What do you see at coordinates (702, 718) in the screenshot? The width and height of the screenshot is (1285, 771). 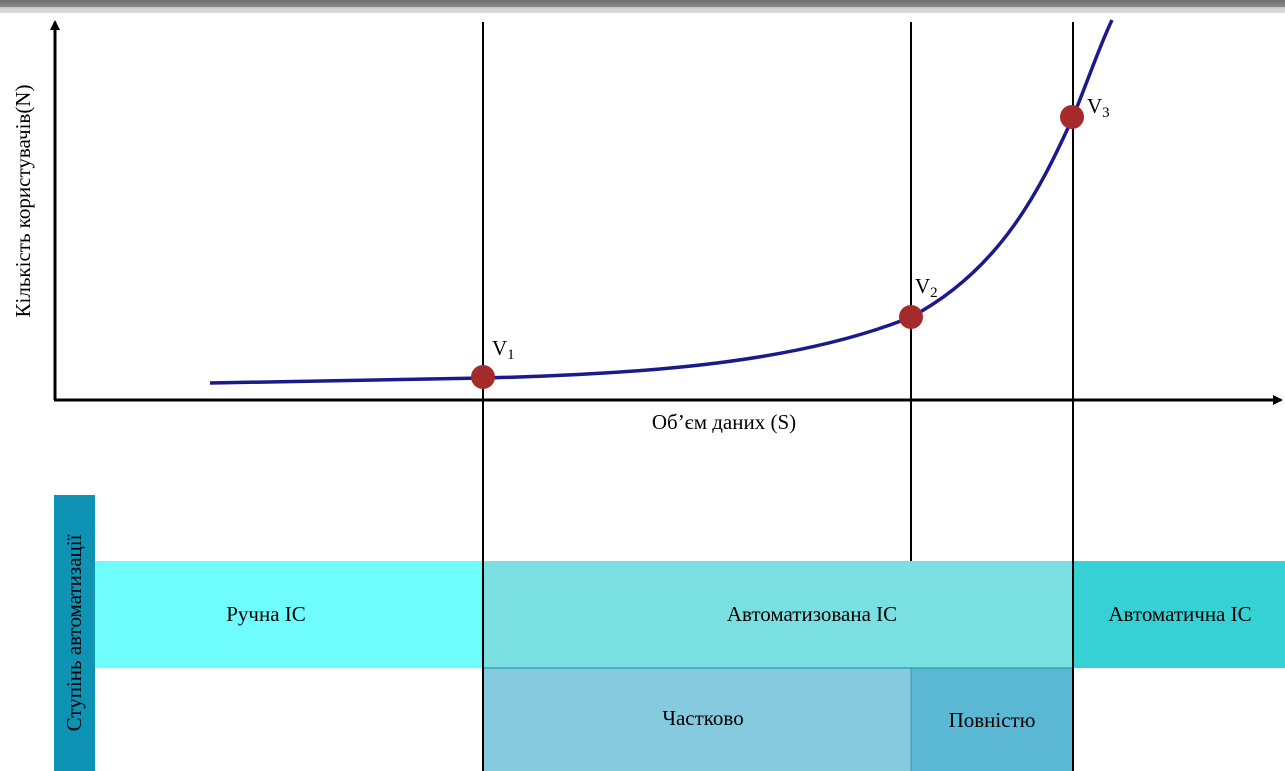 I see `band-partial-label: Частково` at bounding box center [702, 718].